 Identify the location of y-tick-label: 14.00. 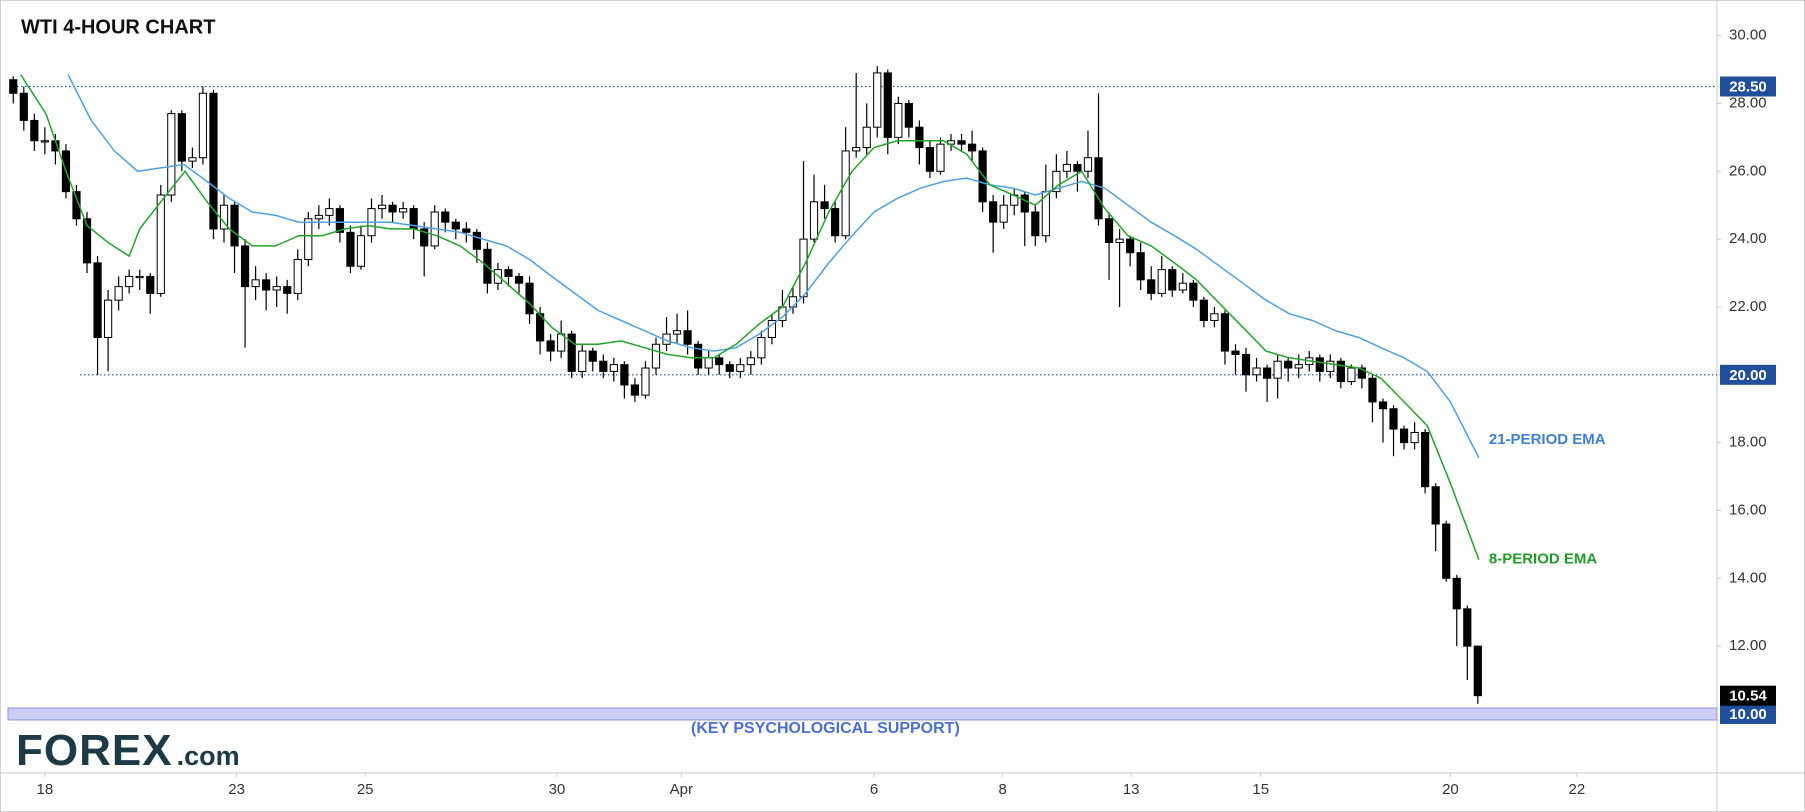
(1748, 577).